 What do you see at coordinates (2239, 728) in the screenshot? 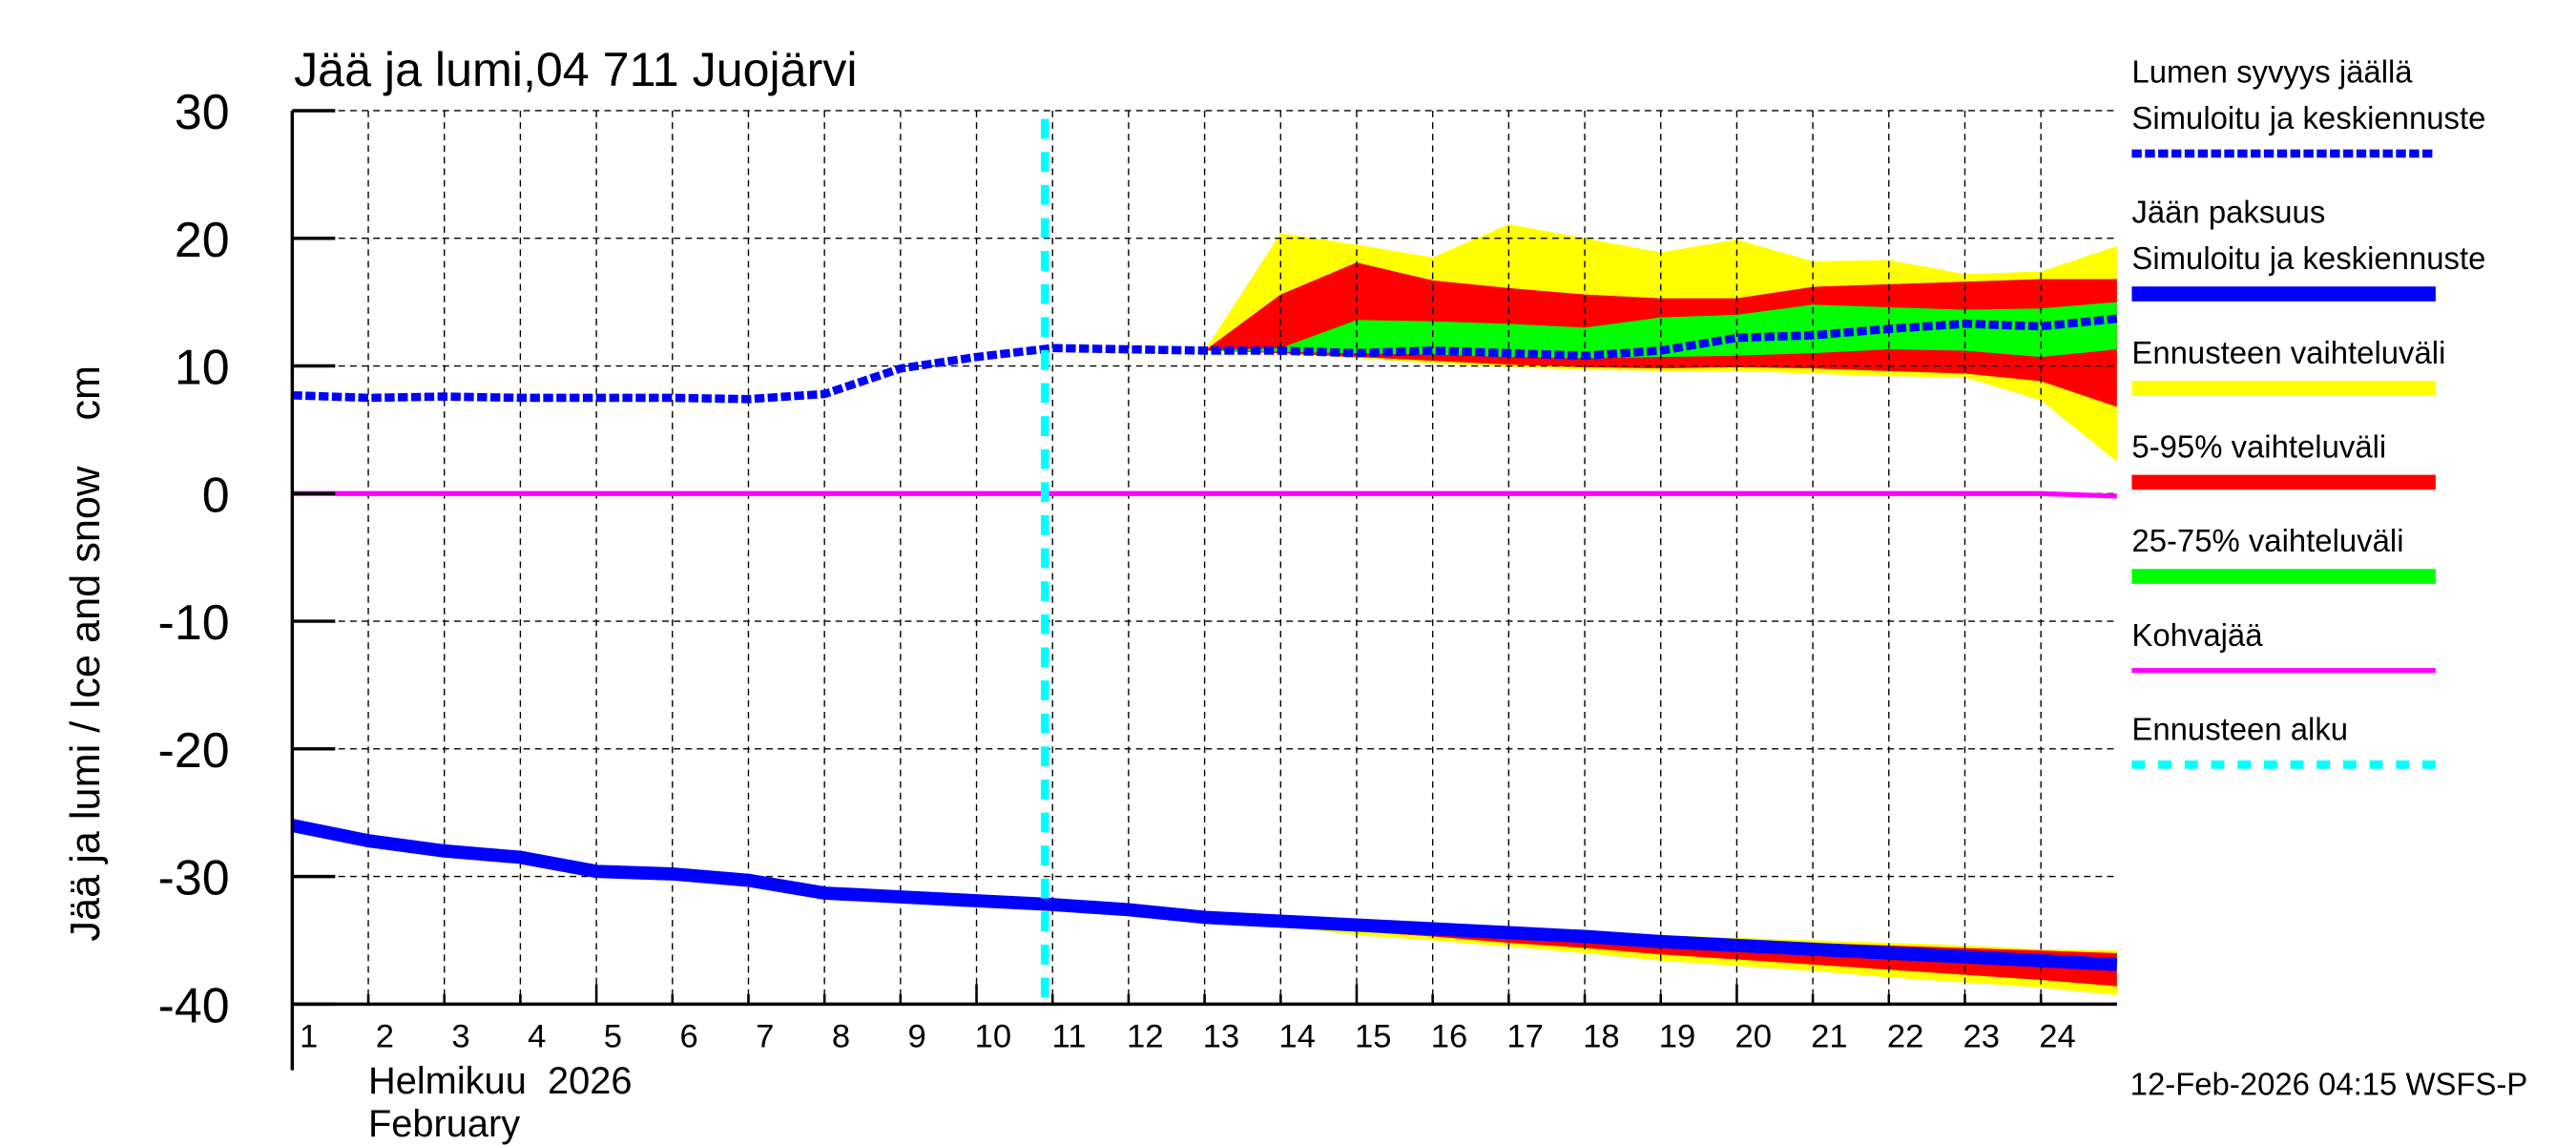
I see `legend-label: Ennusteen alku` at bounding box center [2239, 728].